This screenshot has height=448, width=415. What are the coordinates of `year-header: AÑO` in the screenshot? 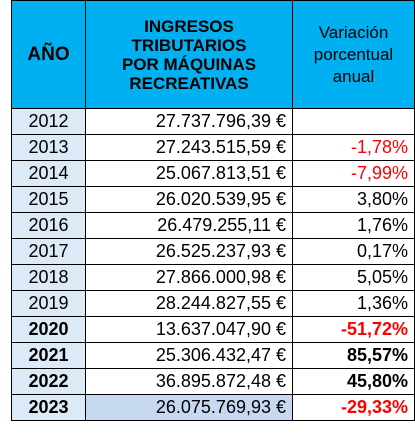 It's located at (48, 54).